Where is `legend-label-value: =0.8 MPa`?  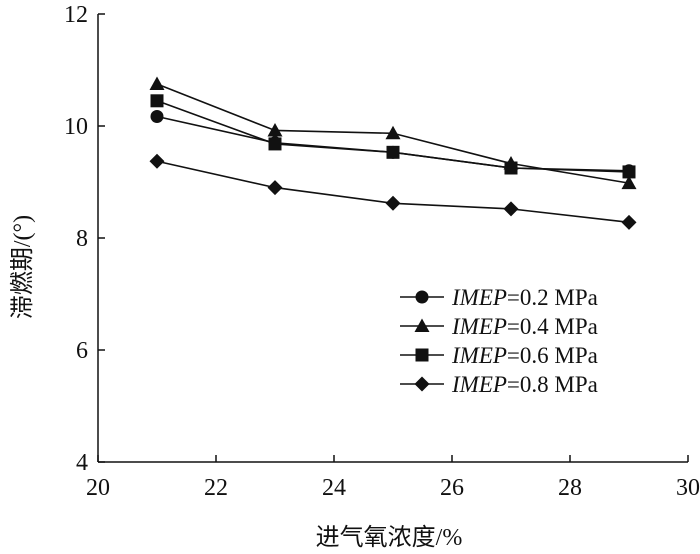 legend-label-value: =0.8 MPa is located at coordinates (552, 384).